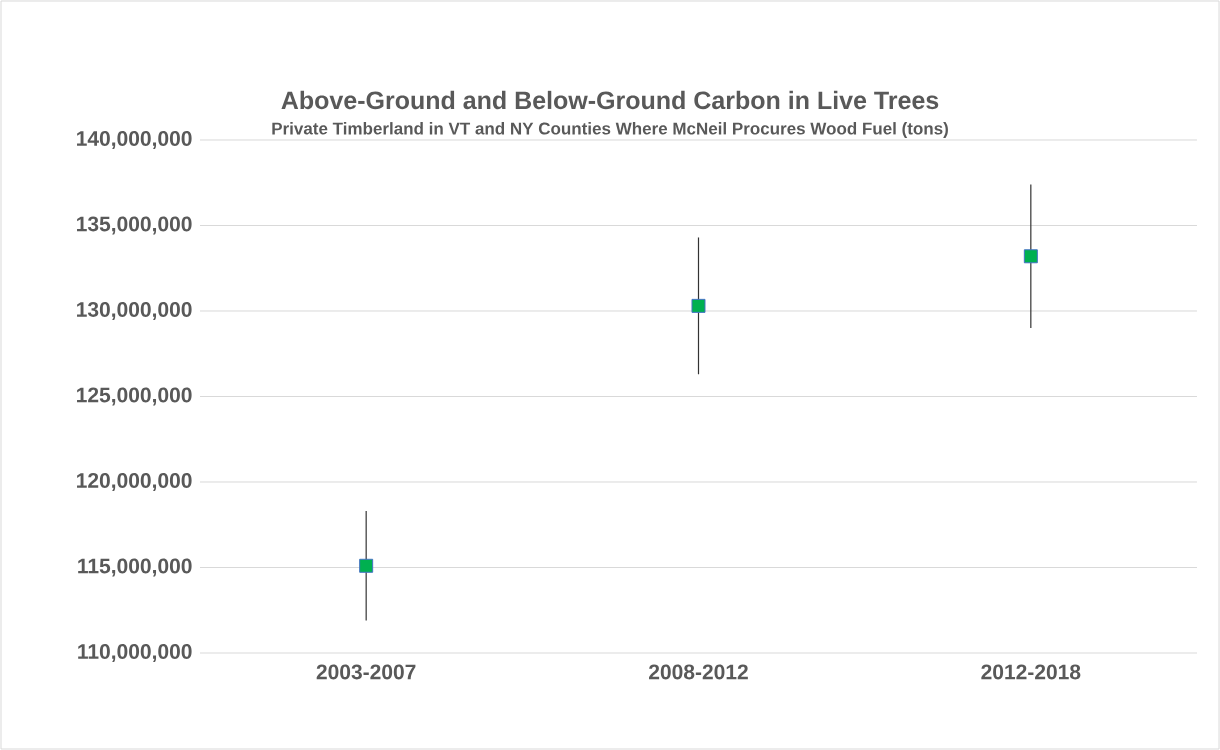 The width and height of the screenshot is (1220, 750). I want to click on y-tick-label: 130,000,000, so click(134, 311).